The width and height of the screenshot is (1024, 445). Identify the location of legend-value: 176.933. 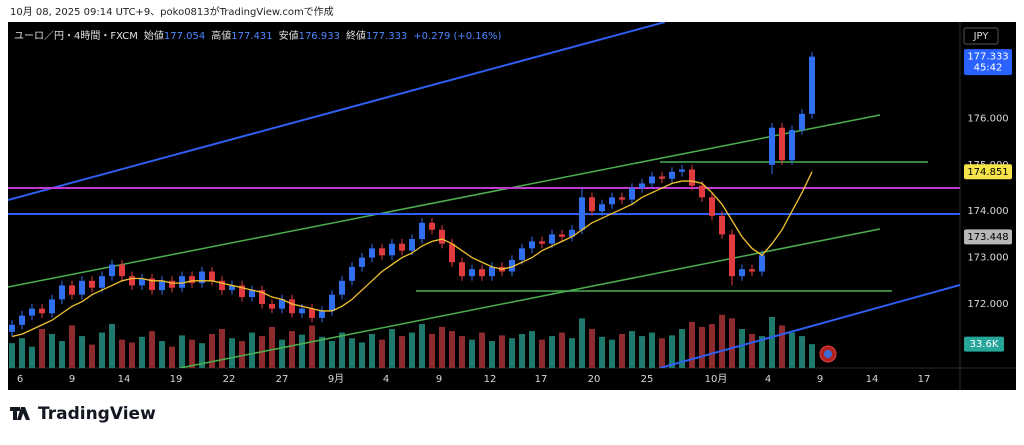
(319, 36).